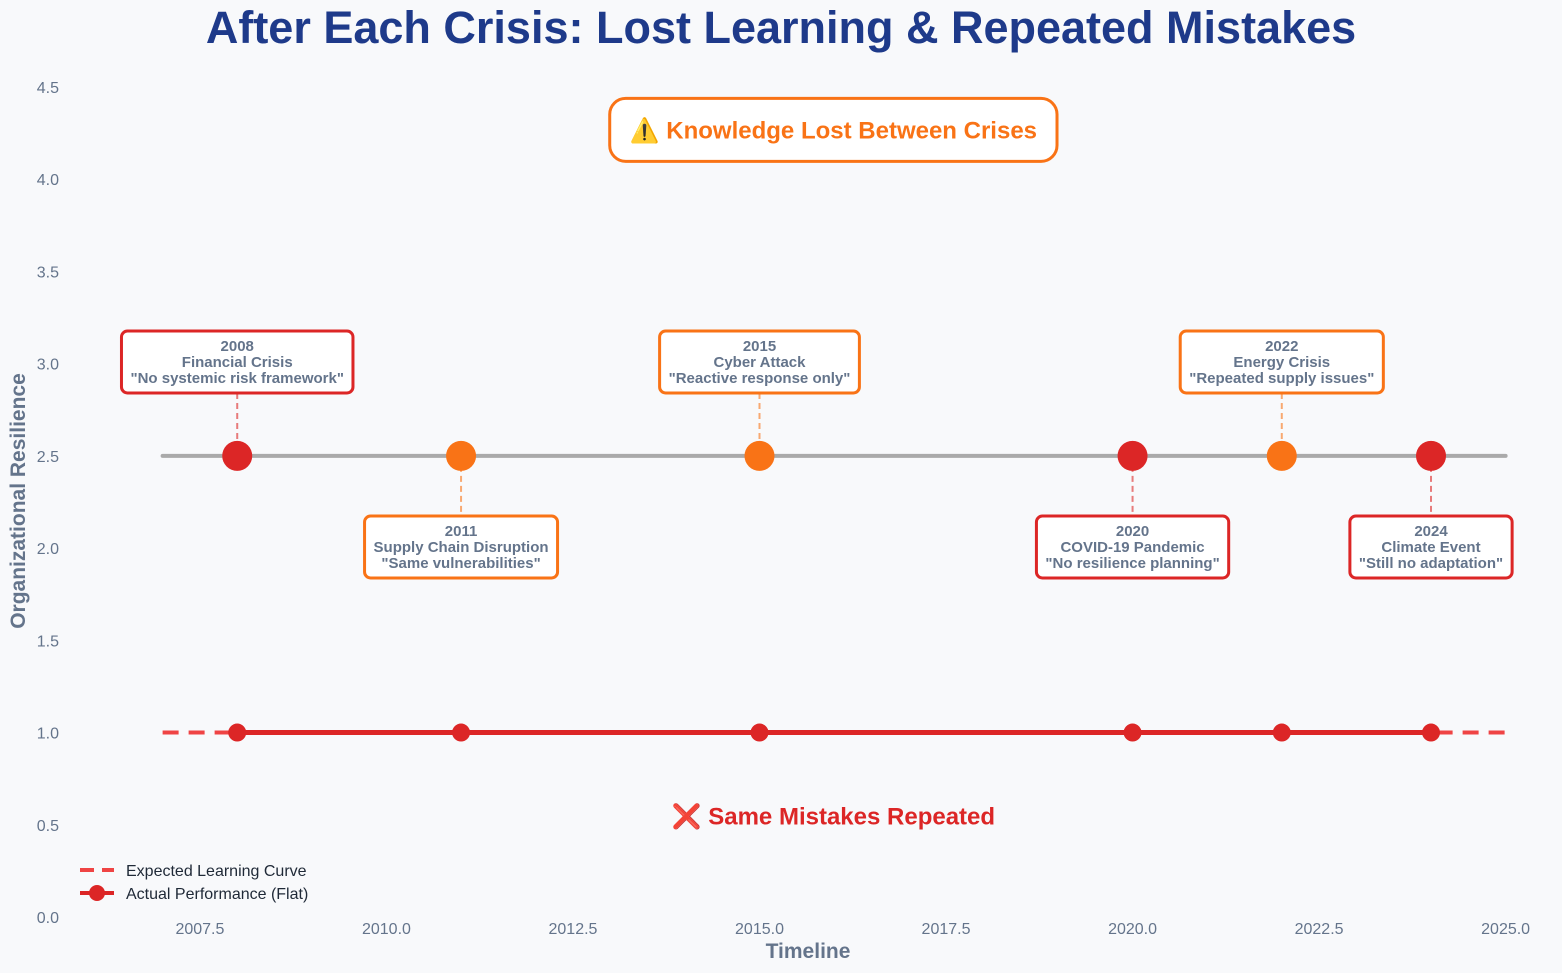 The height and width of the screenshot is (973, 1562). Describe the element at coordinates (808, 951) in the screenshot. I see `x-axis-label: Timeline` at that location.